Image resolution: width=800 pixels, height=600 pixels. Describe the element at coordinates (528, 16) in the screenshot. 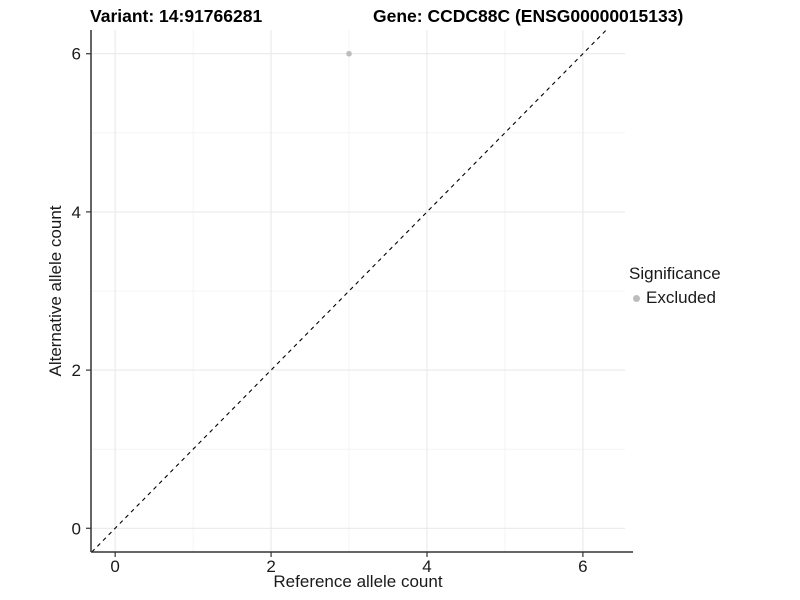

I see `plot-title-gene: Gene: CCDC88C (ENSG00000015133)` at that location.